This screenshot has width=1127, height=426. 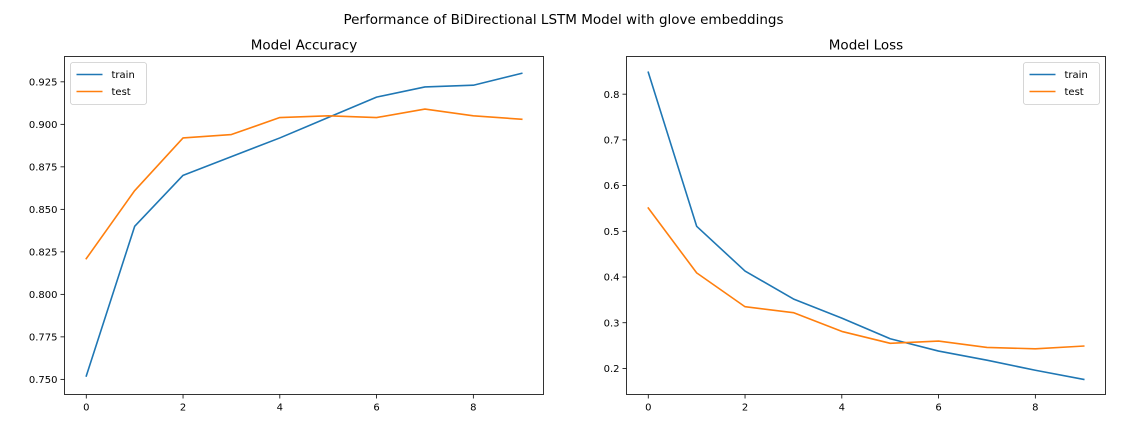 What do you see at coordinates (43, 210) in the screenshot?
I see `y-tick-label: 0.850` at bounding box center [43, 210].